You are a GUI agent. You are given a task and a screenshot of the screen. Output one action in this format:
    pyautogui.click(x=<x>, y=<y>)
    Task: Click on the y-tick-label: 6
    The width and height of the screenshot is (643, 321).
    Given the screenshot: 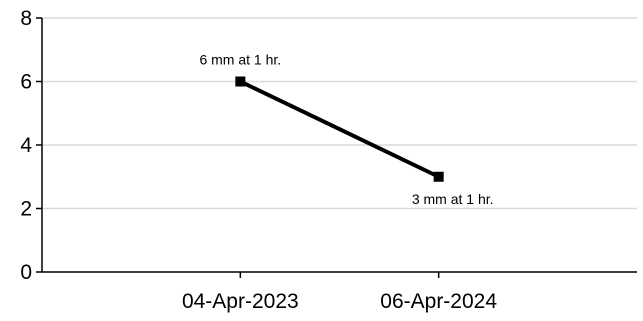 What is the action you would take?
    pyautogui.click(x=26, y=82)
    